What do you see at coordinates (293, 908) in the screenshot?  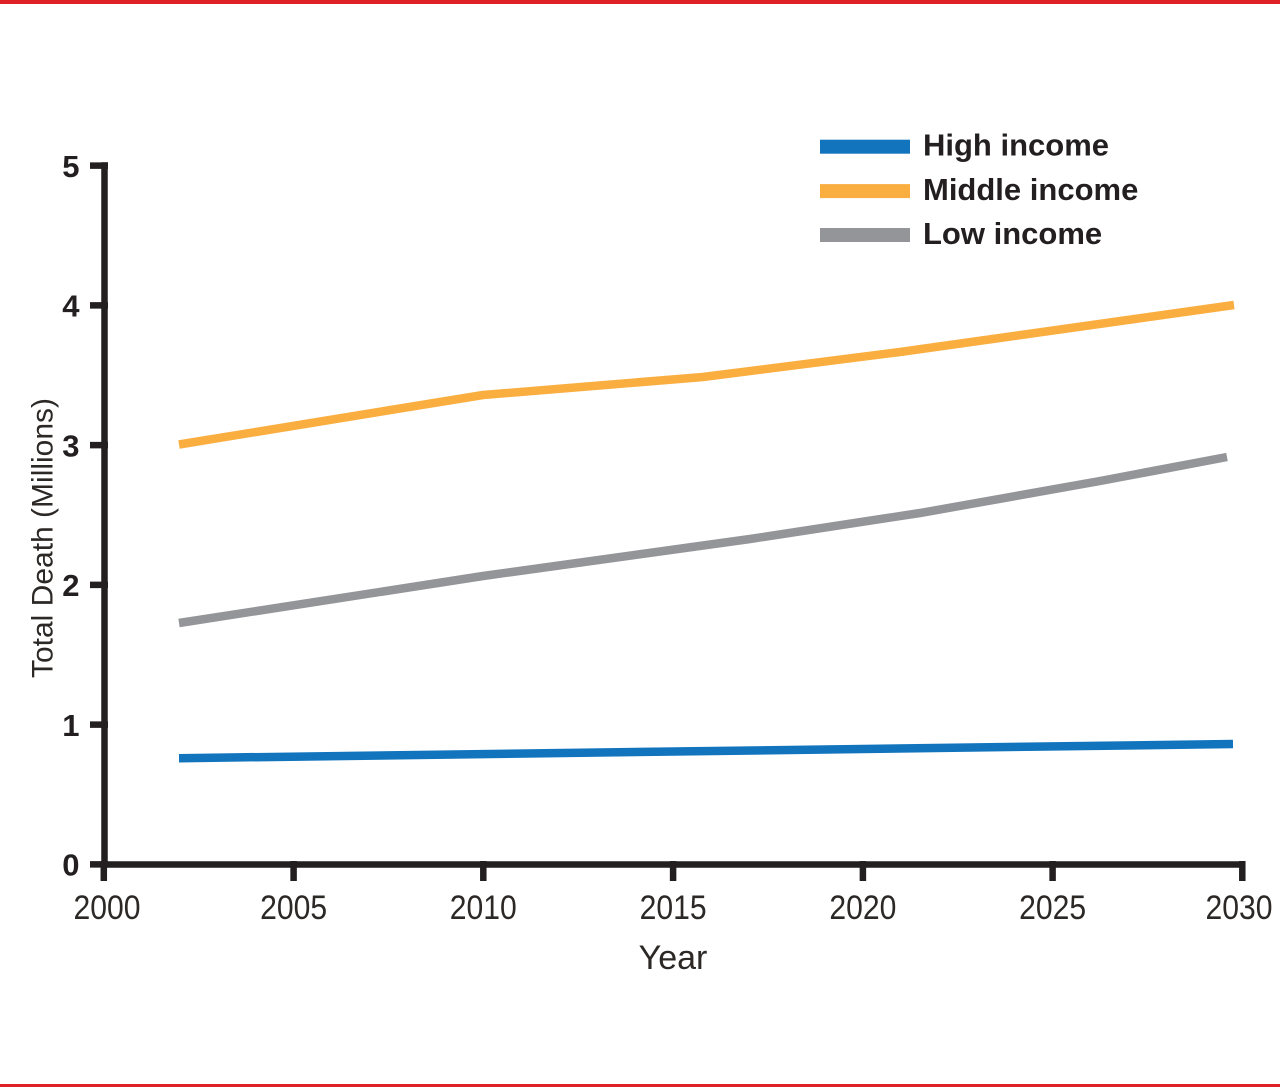 I see `svg-text: 2005` at bounding box center [293, 908].